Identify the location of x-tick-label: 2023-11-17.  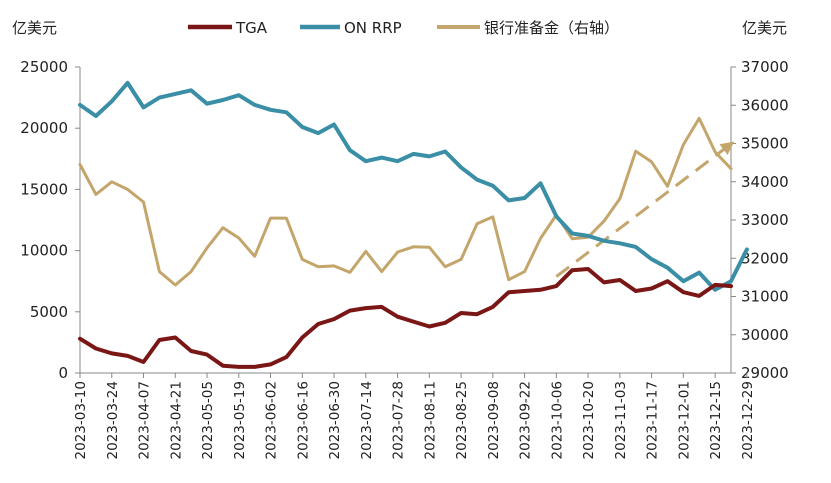
(653, 420).